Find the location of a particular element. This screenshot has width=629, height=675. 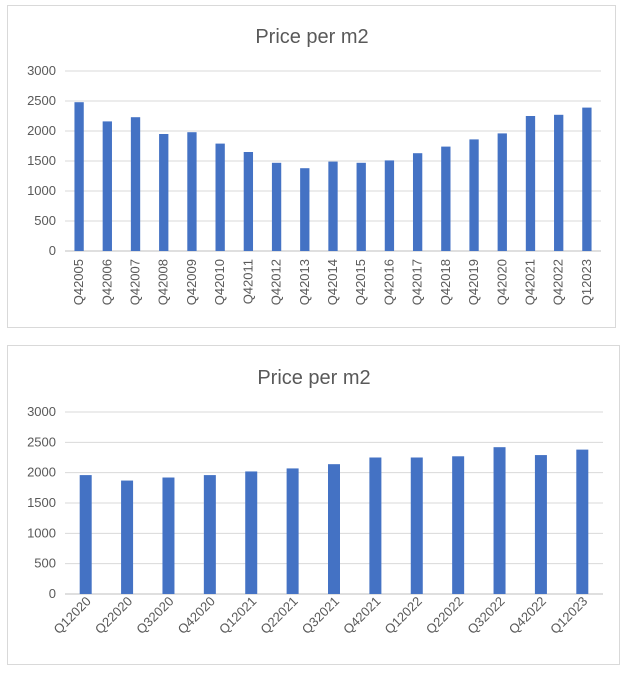

x-tick-label: Q42018 is located at coordinates (445, 282).